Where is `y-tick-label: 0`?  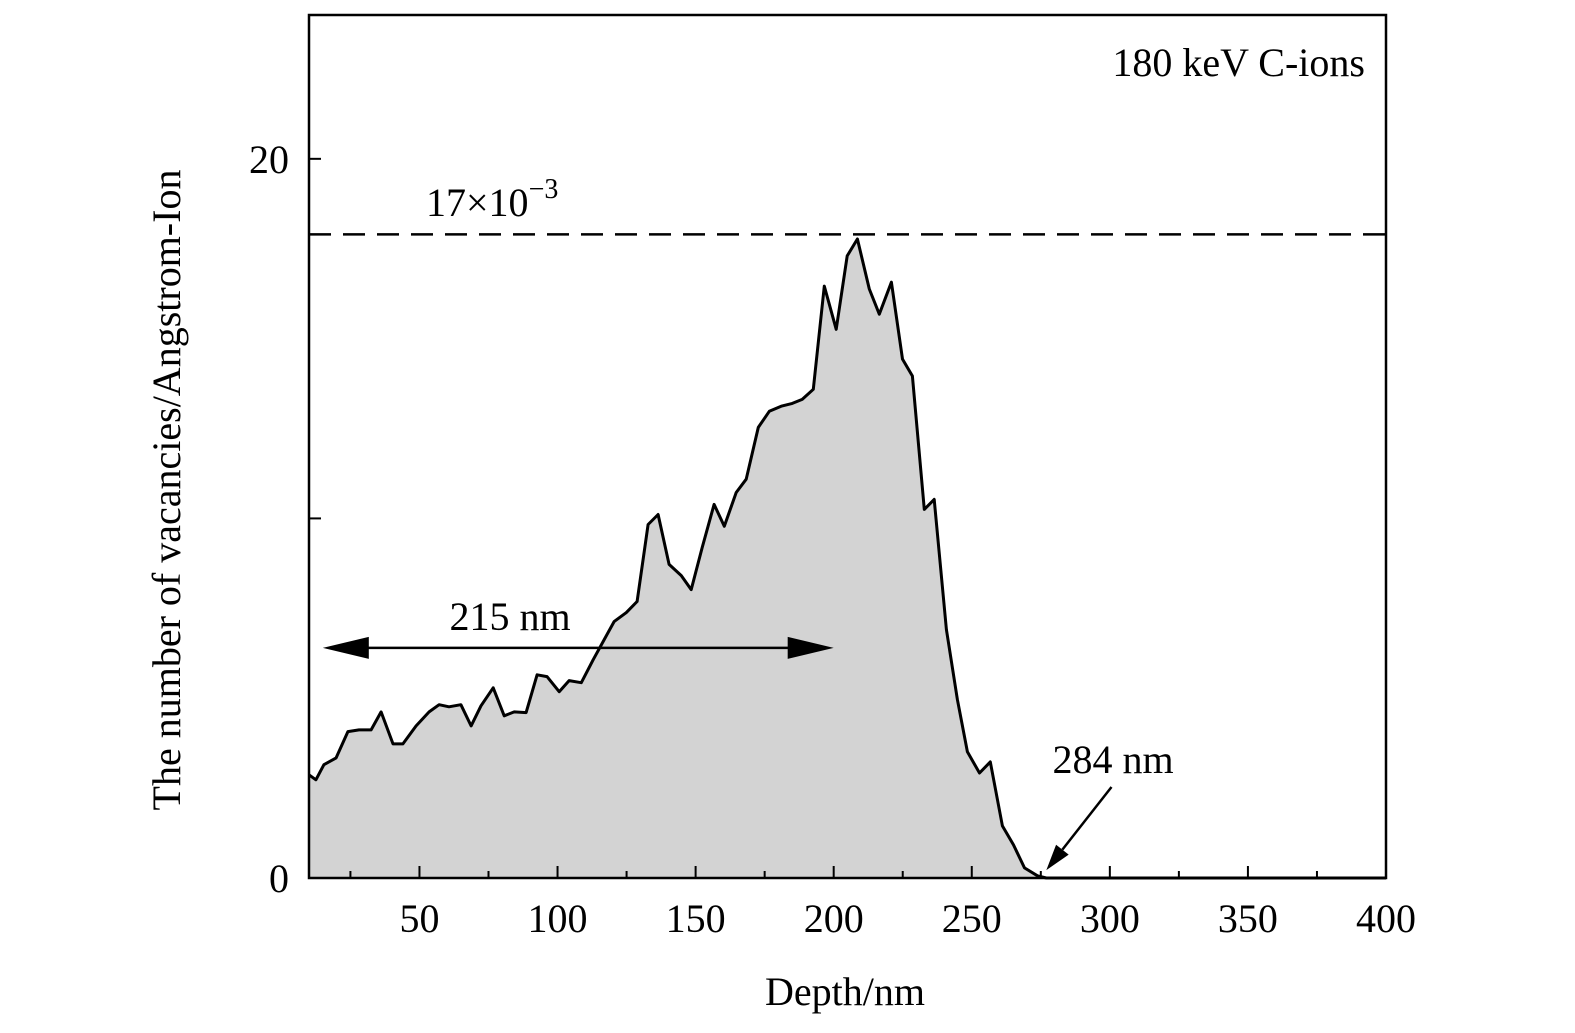 y-tick-label: 0 is located at coordinates (279, 878).